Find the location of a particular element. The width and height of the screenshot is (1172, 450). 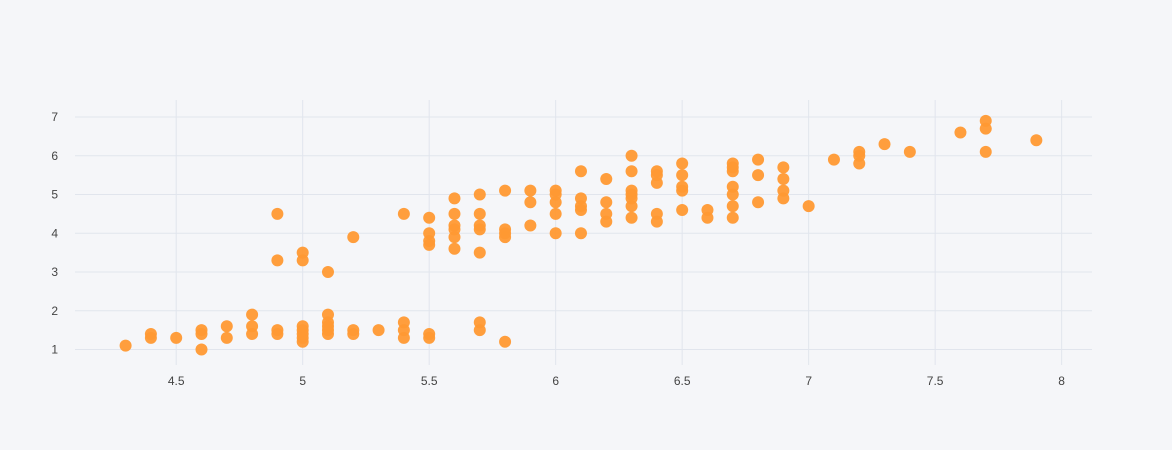

x-tick-label: 4.5 is located at coordinates (176, 381).